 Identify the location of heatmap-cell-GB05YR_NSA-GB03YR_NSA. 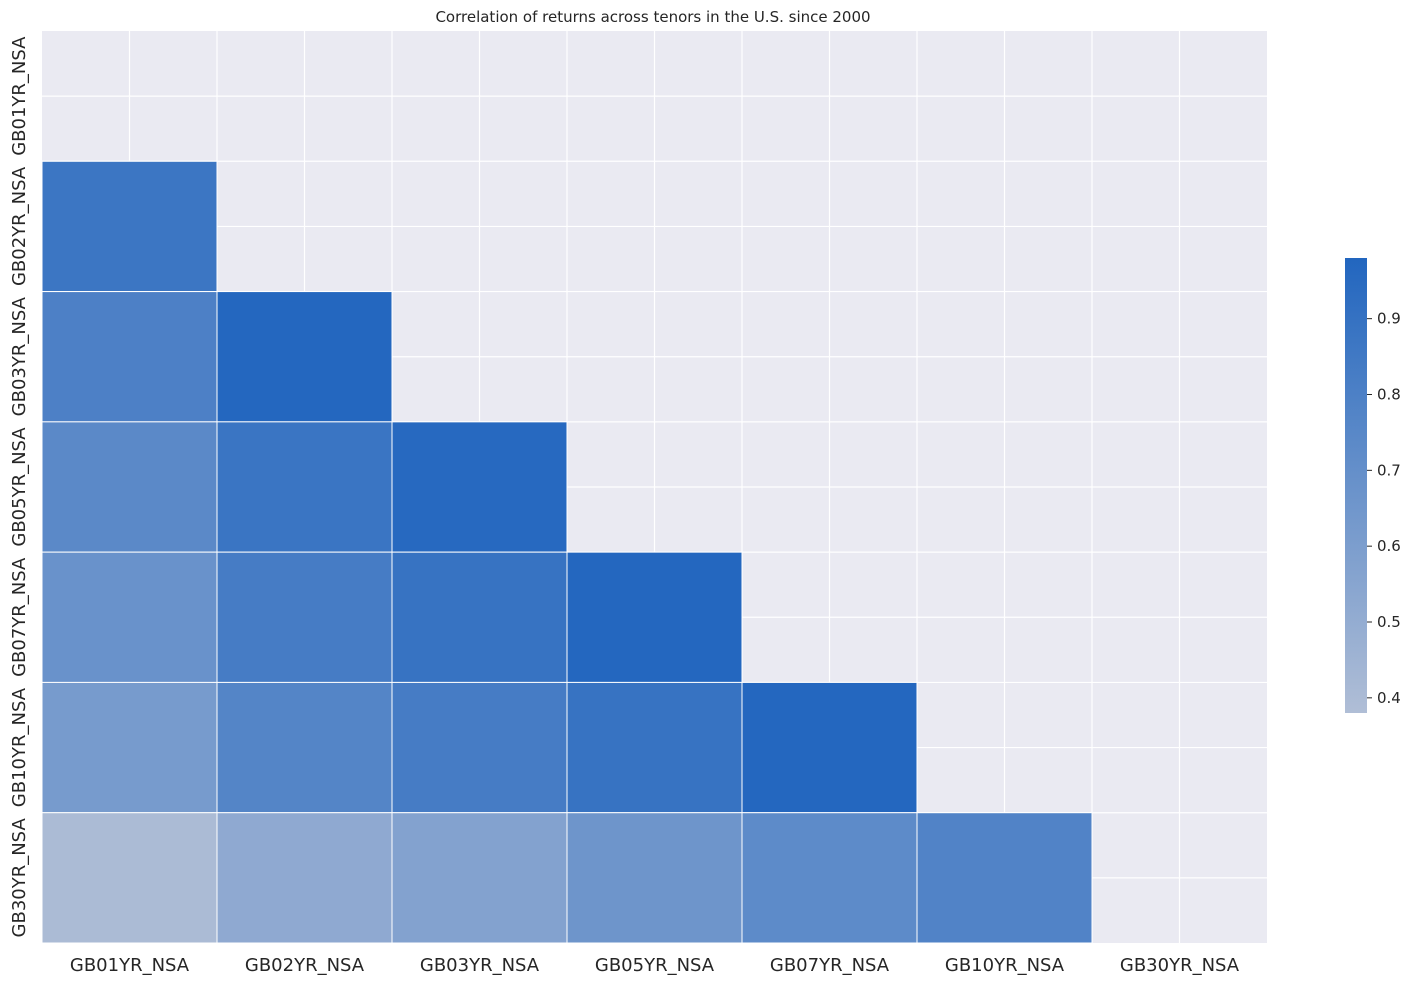
(479, 487).